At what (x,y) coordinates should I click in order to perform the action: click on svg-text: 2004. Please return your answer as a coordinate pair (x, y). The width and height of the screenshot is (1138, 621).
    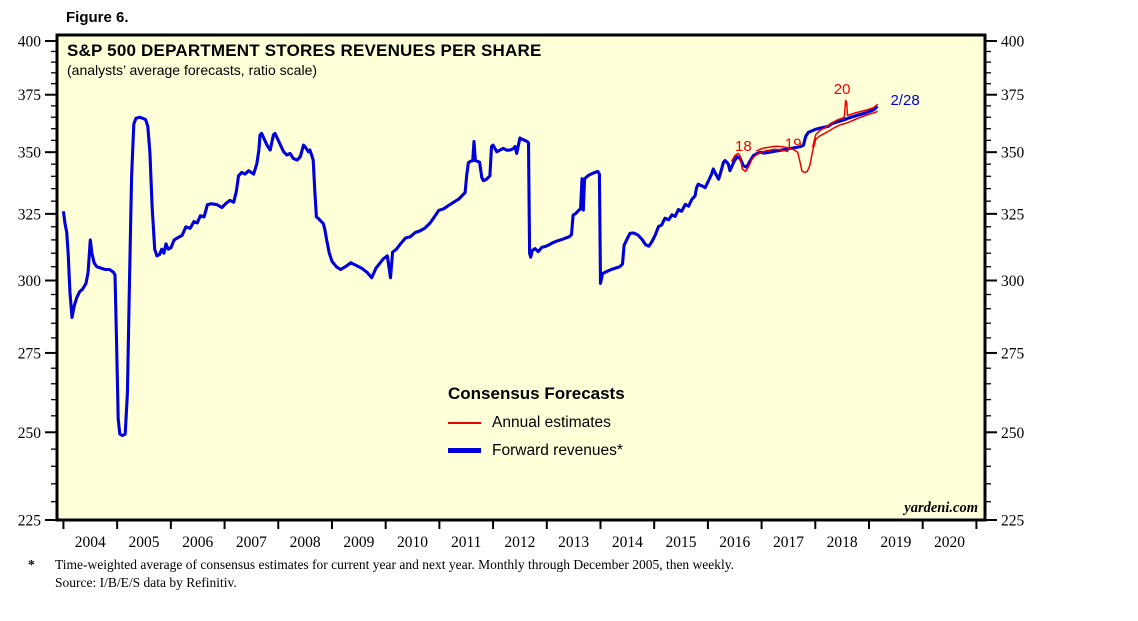
    Looking at the image, I should click on (90, 542).